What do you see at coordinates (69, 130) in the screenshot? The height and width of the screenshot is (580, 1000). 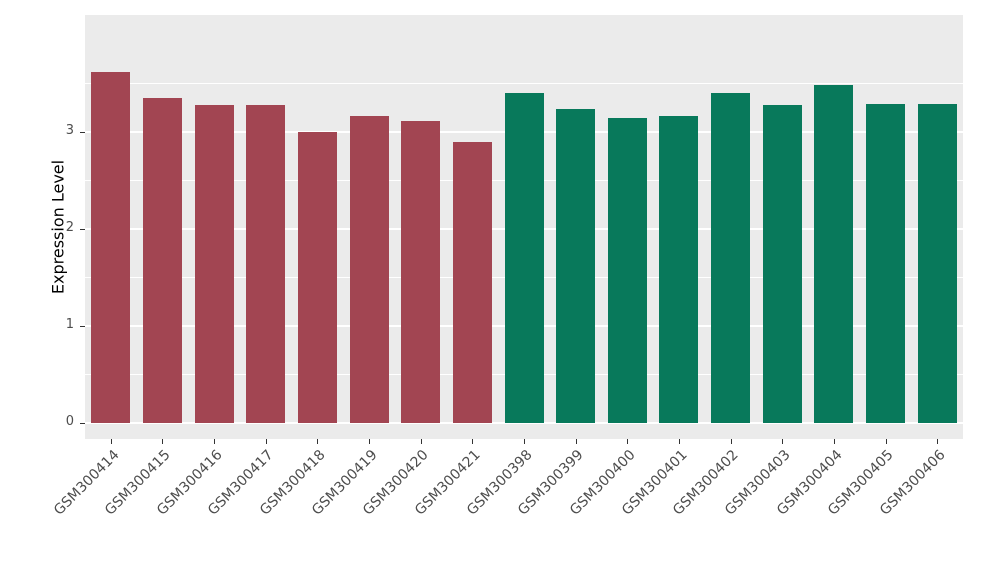 I see `y-tick-label: 3` at bounding box center [69, 130].